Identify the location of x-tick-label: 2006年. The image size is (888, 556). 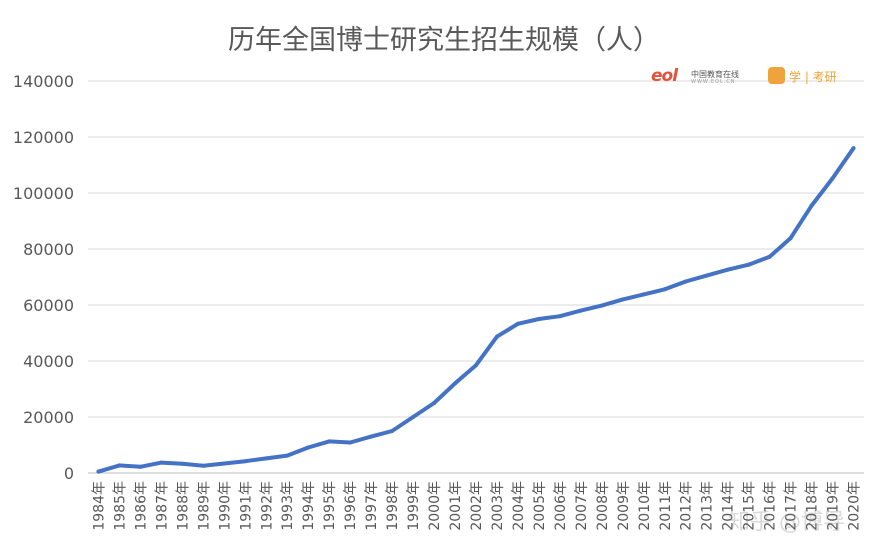
(561, 506).